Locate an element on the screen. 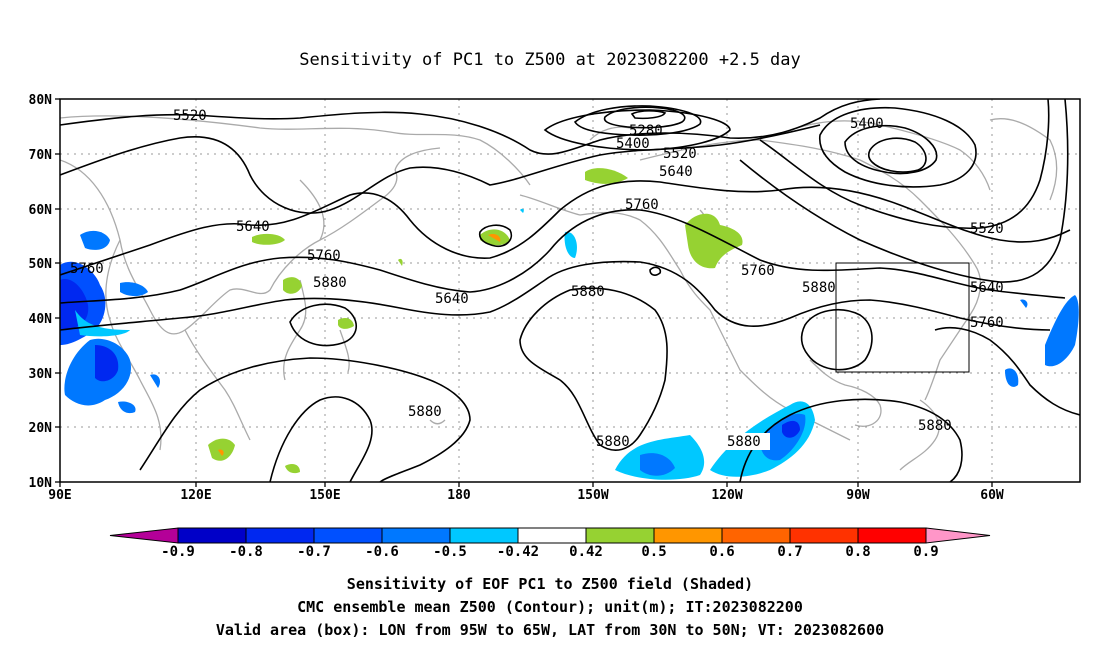 The height and width of the screenshot is (650, 1100). contour-label: 5280 is located at coordinates (646, 131).